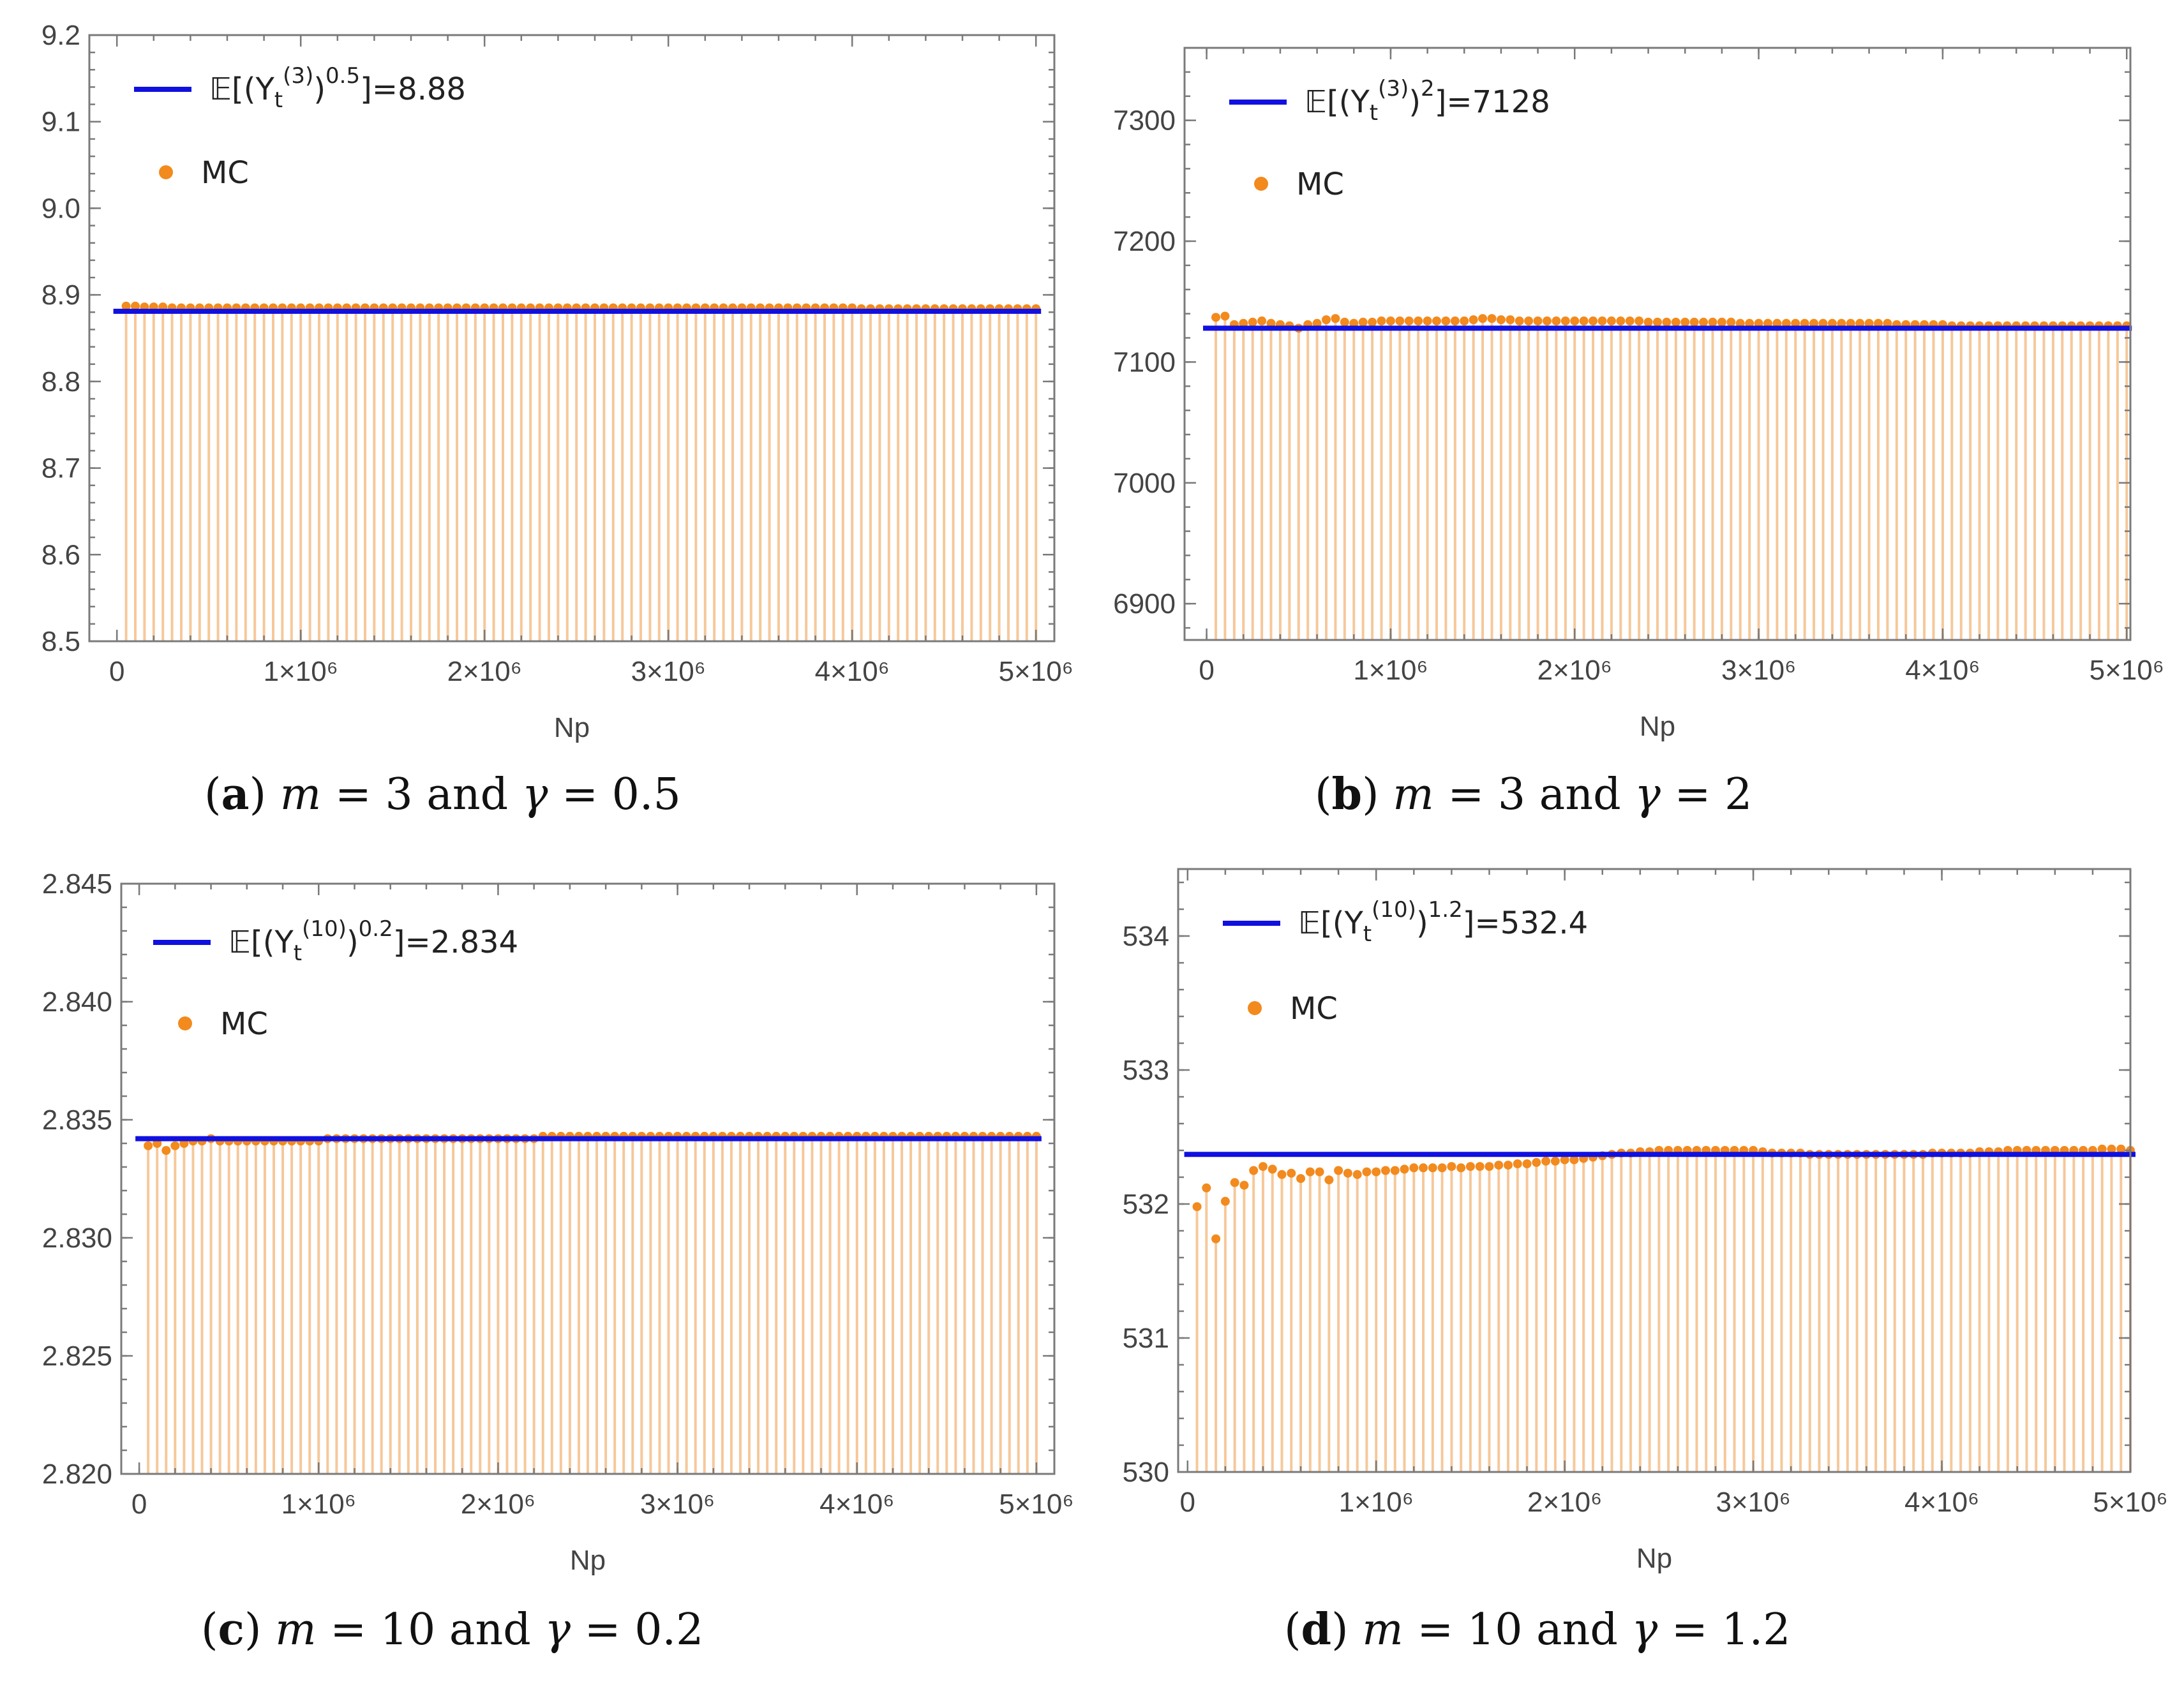 The width and height of the screenshot is (2184, 1687). What do you see at coordinates (373, 941) in the screenshot?
I see `legend-line-label: 𝔼[(Yt(10))0.2]=2.834` at bounding box center [373, 941].